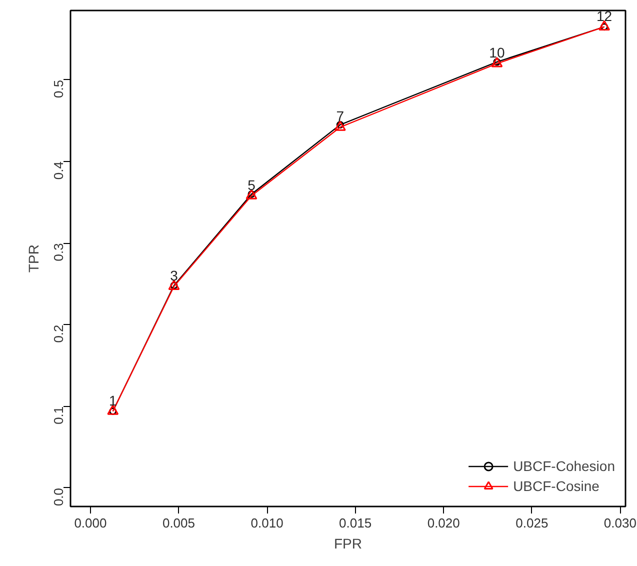 The width and height of the screenshot is (637, 566). Describe the element at coordinates (58, 497) in the screenshot. I see `y-tick-label: 0.0` at that location.